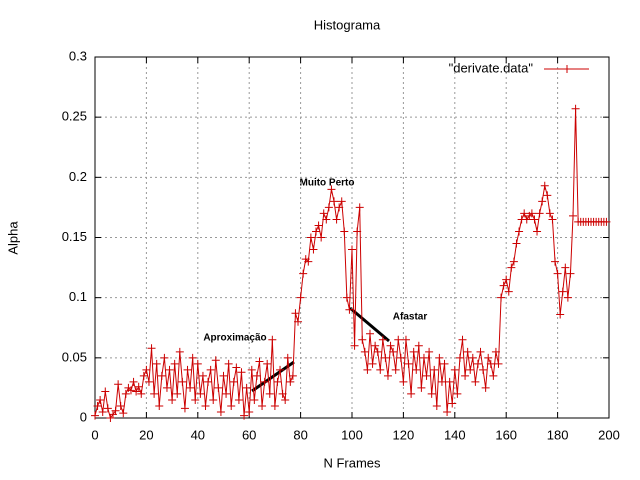 Image resolution: width=640 pixels, height=480 pixels. Describe the element at coordinates (74, 116) in the screenshot. I see `y-tick-label: 0.25` at that location.